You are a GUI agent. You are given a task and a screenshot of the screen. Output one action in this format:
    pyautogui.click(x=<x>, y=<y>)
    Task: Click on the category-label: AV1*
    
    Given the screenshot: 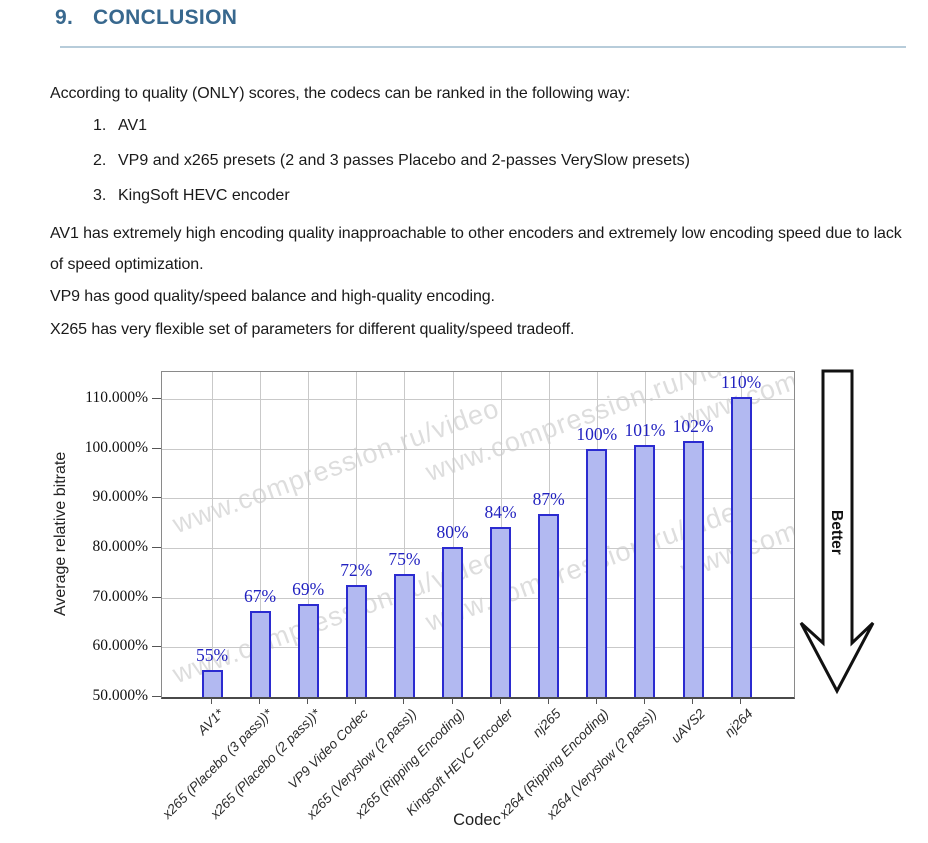 What is the action you would take?
    pyautogui.click(x=210, y=722)
    